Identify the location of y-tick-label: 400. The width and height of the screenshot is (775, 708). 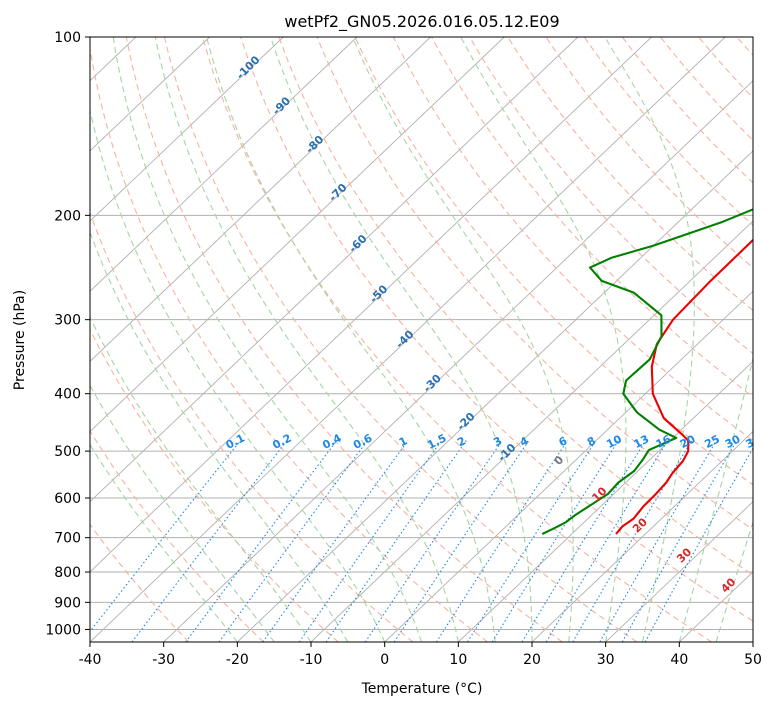
(67, 395).